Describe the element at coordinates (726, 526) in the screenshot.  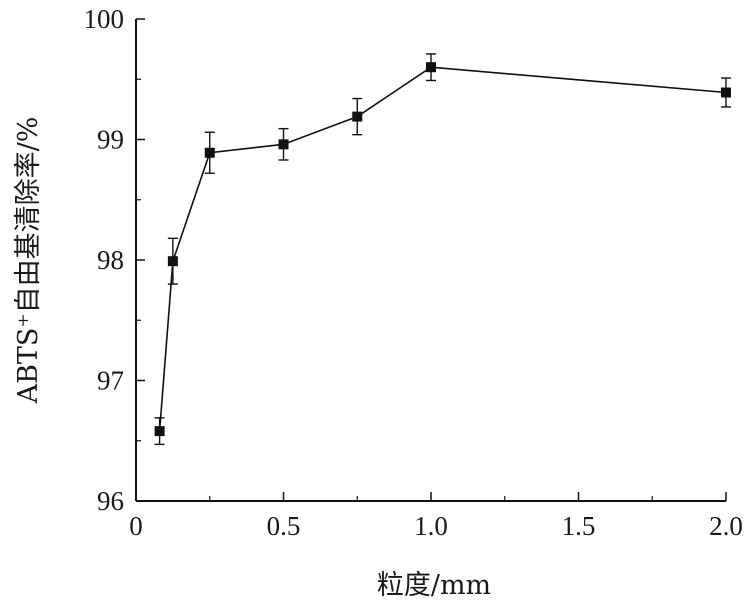
I see `x-tick-label: 2.0` at that location.